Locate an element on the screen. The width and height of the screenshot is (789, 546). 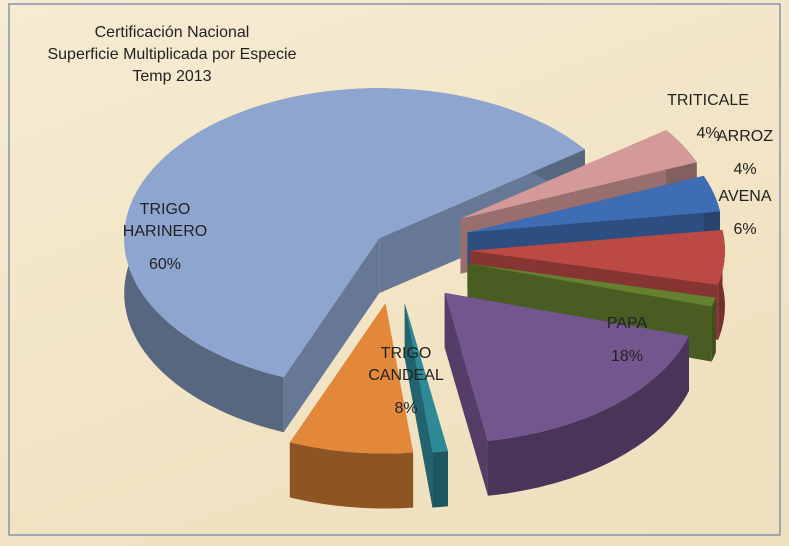
slice-value-label: 18% is located at coordinates (627, 356).